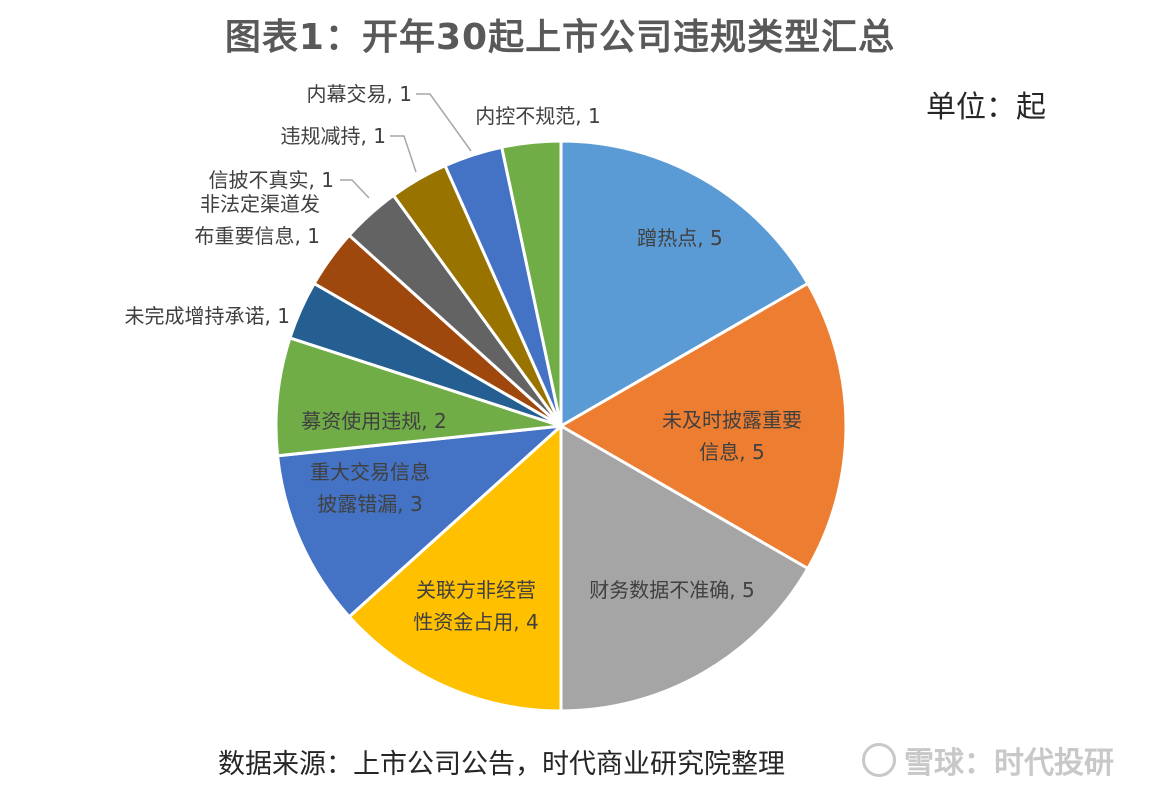  What do you see at coordinates (207, 316) in the screenshot?
I see `slice-data-label: 未完成增持承诺, 1` at bounding box center [207, 316].